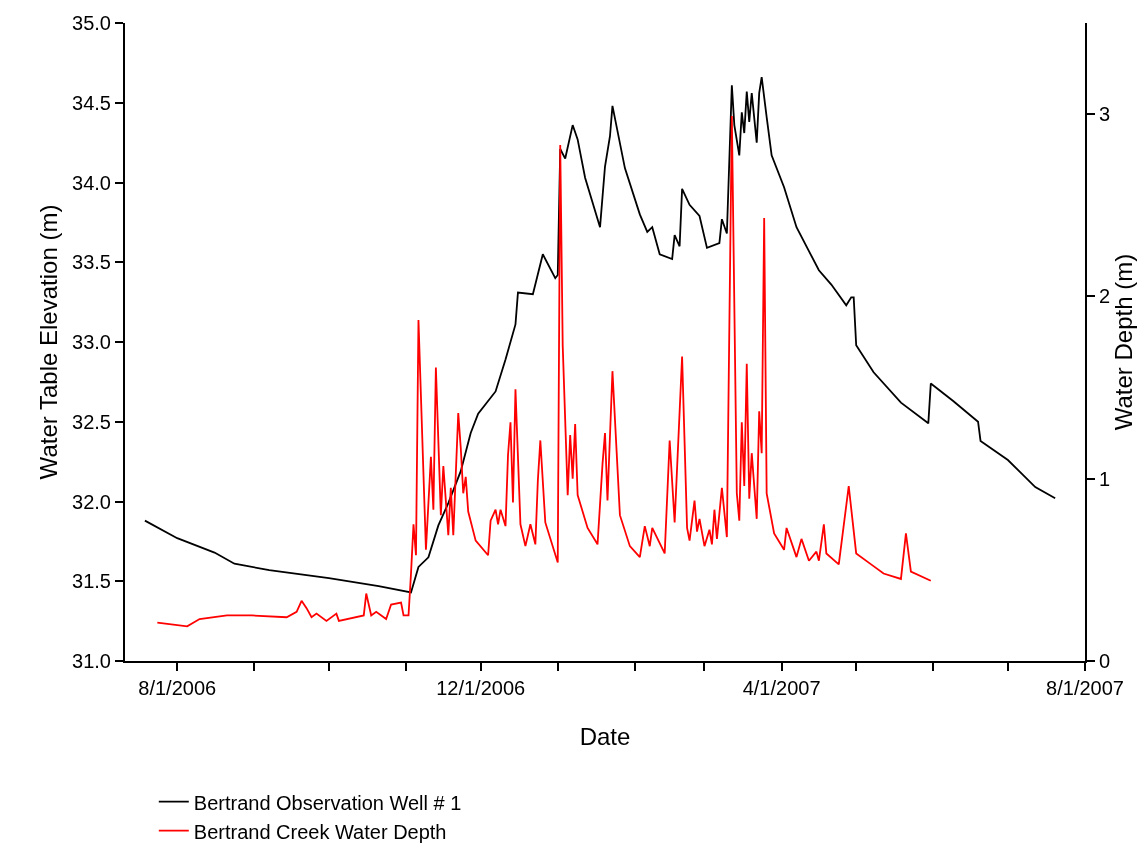  Describe the element at coordinates (320, 831) in the screenshot. I see `legend-label: Bertrand Creek Water Depth` at that location.